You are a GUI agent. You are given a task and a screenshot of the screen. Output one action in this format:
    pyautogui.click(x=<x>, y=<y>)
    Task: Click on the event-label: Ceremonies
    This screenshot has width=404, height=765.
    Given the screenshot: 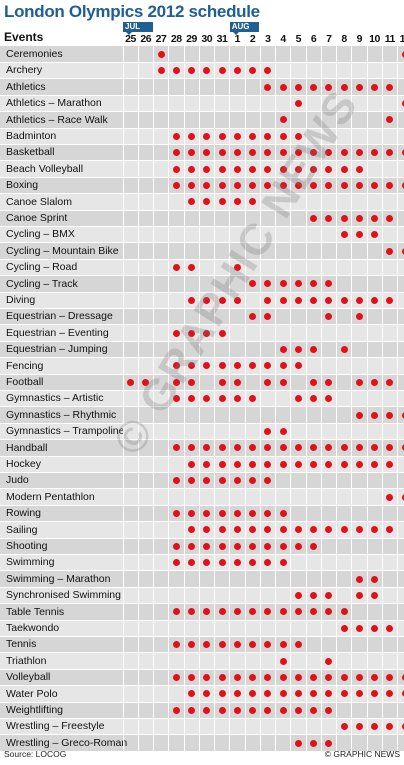 What is the action you would take?
    pyautogui.click(x=34, y=54)
    